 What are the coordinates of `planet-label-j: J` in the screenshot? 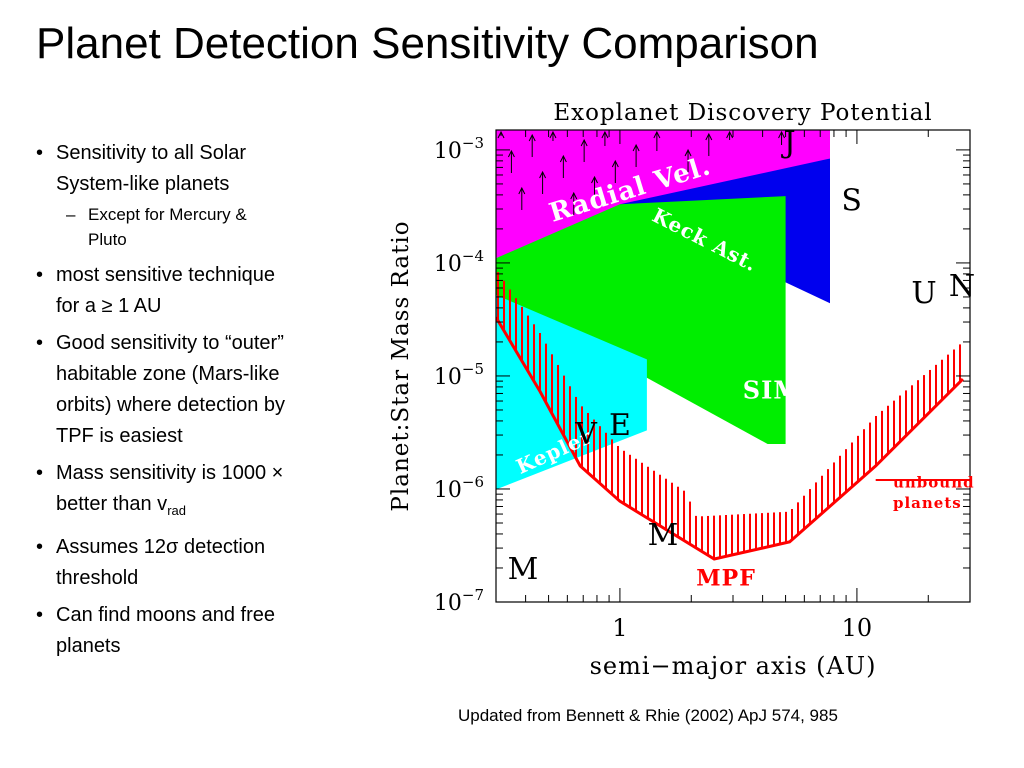 It's located at (788, 142).